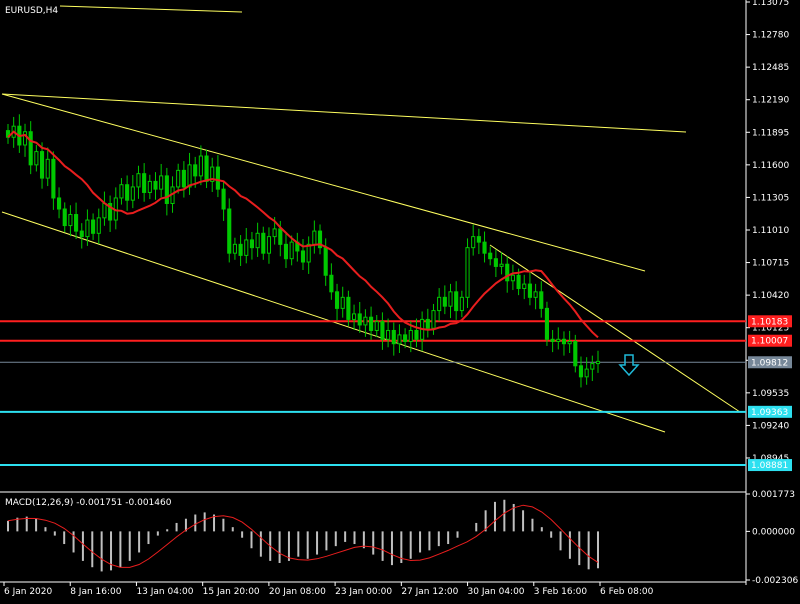  Describe the element at coordinates (629, 365) in the screenshot. I see `sell-signal-arrow-icon` at that location.